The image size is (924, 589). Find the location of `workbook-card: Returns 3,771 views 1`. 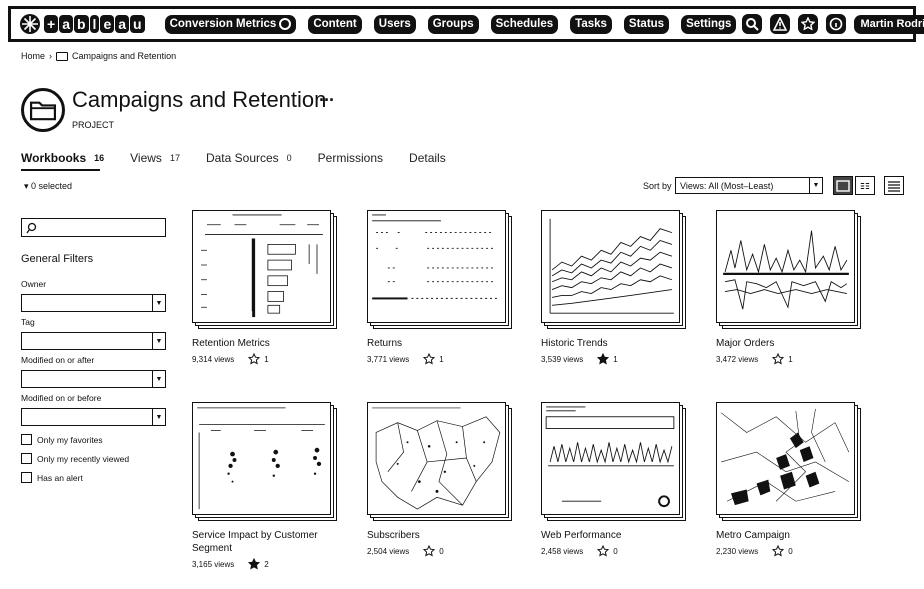

workbook-card: Returns 3,771 views 1 is located at coordinates (442, 287).